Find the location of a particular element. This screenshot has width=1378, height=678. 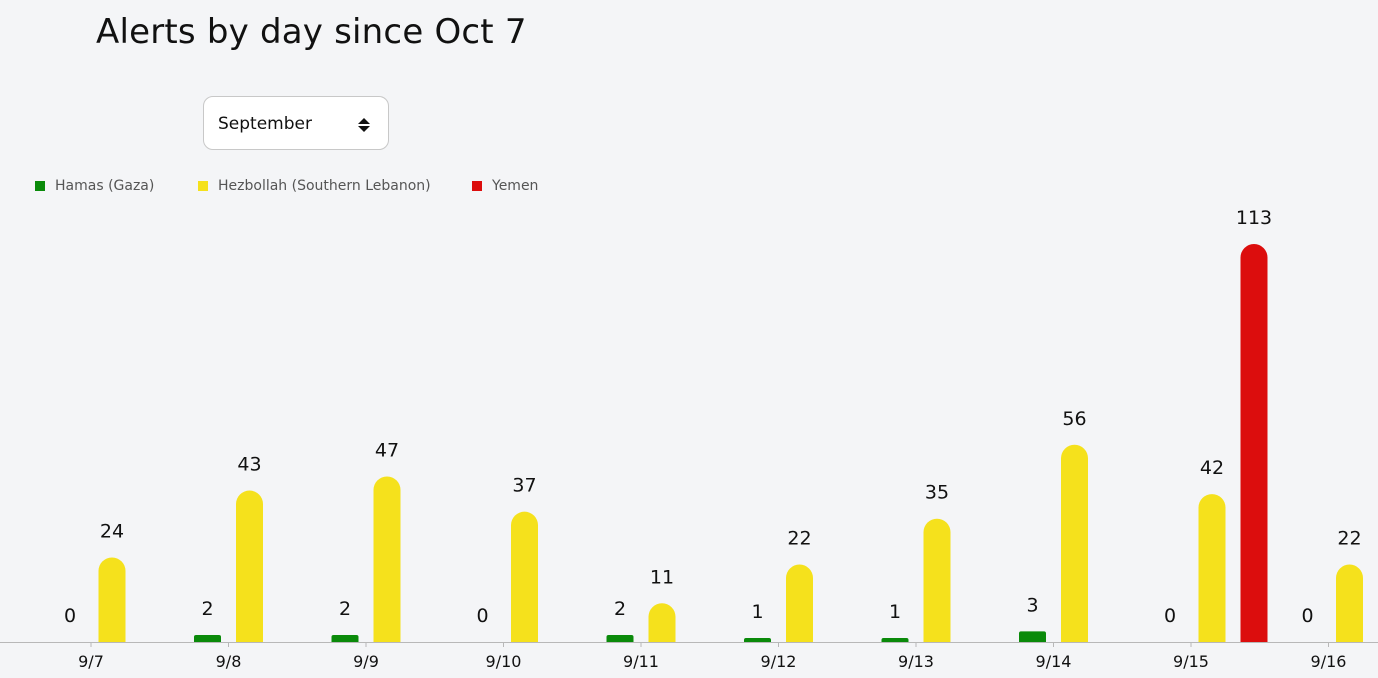

x-tick-label: 9/12 is located at coordinates (779, 661).